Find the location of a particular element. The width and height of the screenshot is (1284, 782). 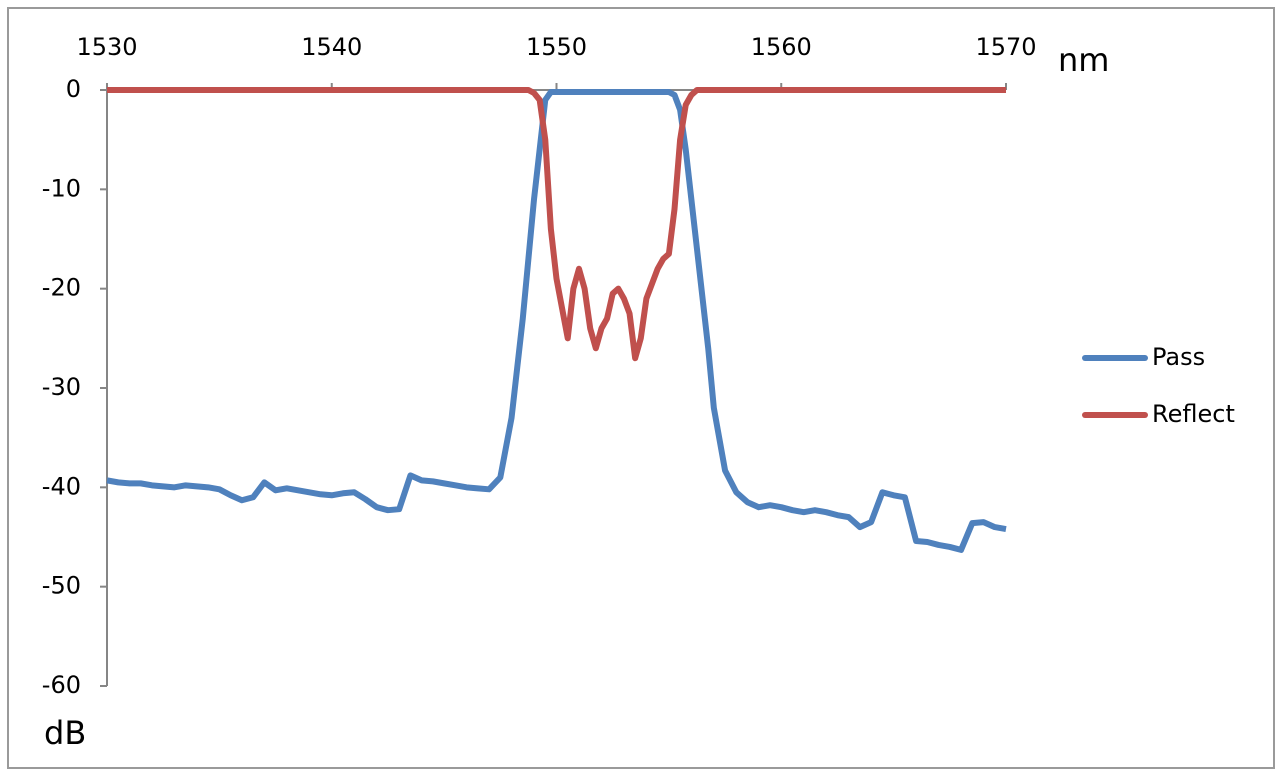

x-tick-label: 1530 is located at coordinates (106, 47).